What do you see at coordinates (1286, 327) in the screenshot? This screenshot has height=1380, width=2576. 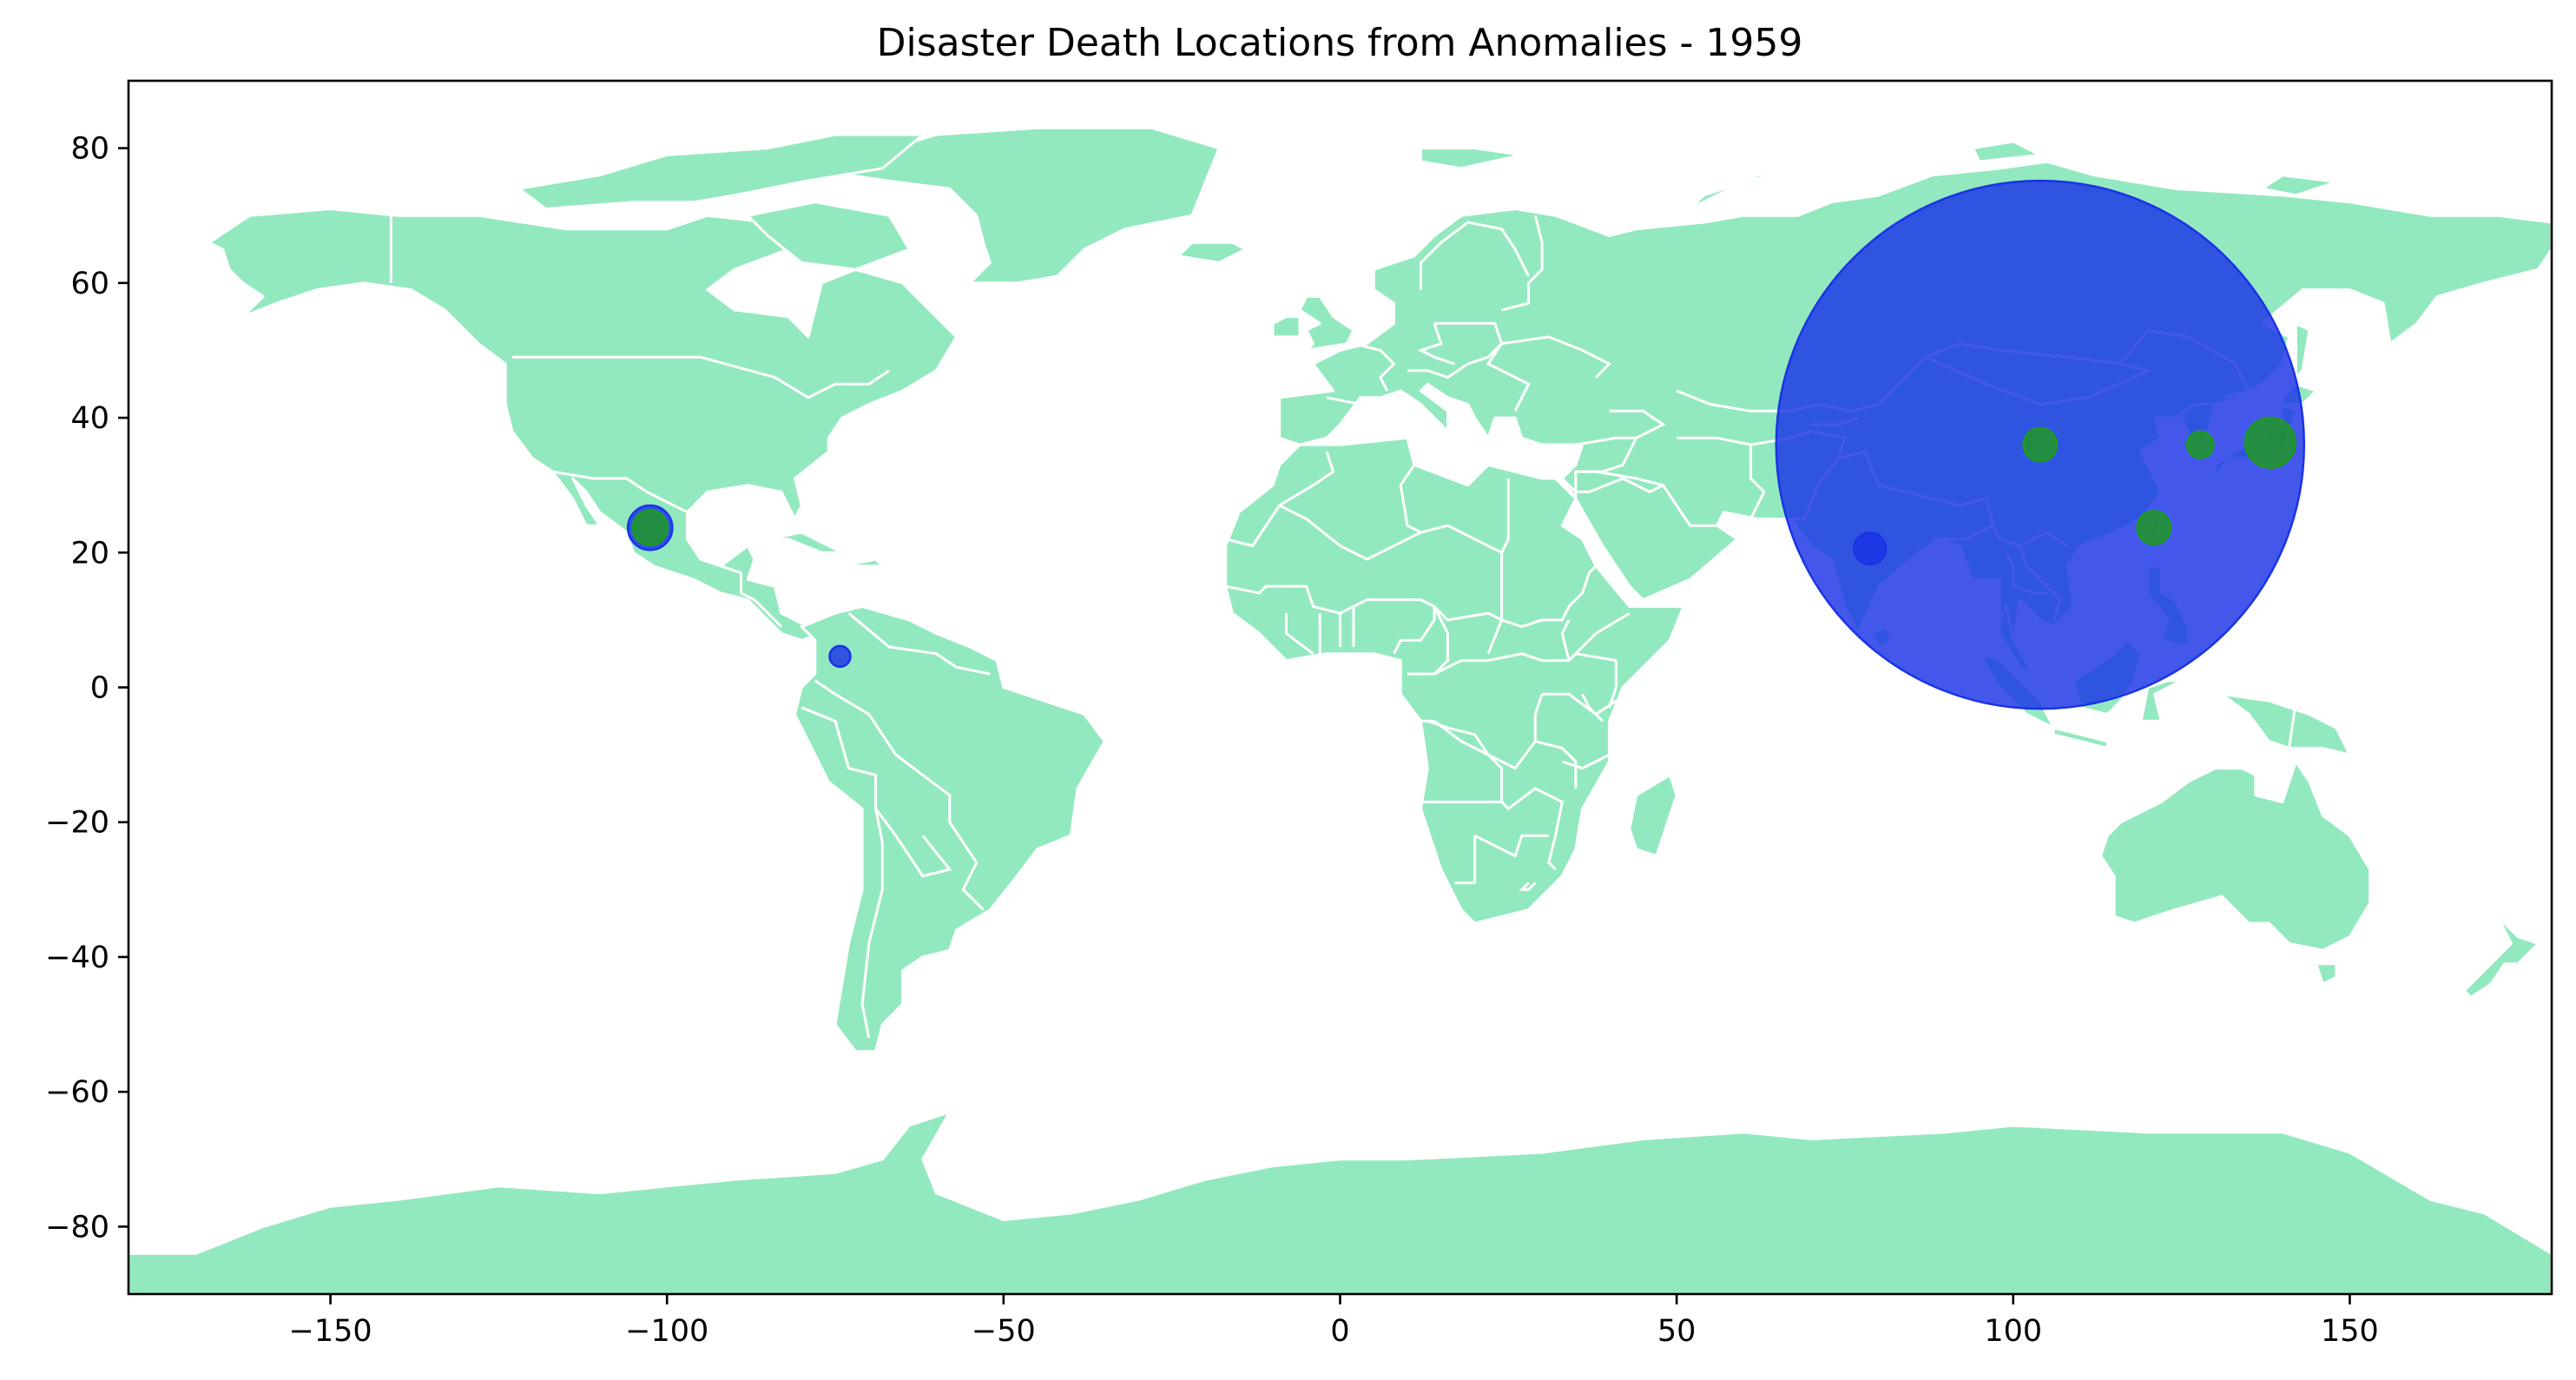 I see `land-ireland` at bounding box center [1286, 327].